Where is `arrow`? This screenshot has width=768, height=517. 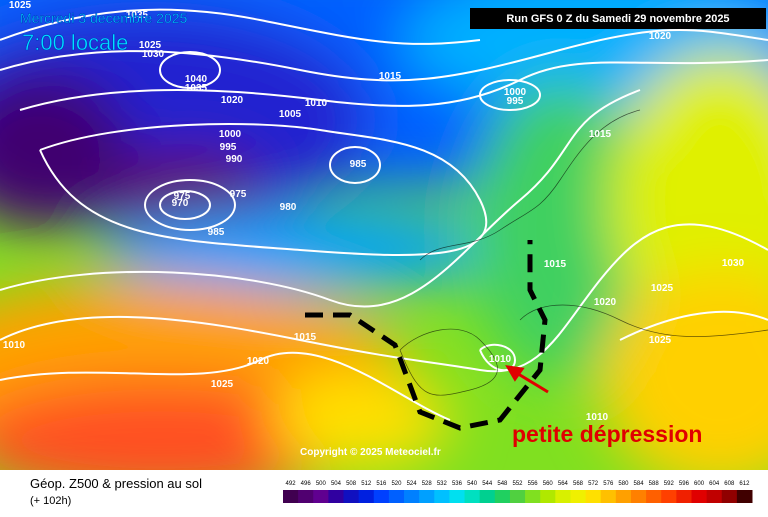
arrow is located at coordinates (527, 379).